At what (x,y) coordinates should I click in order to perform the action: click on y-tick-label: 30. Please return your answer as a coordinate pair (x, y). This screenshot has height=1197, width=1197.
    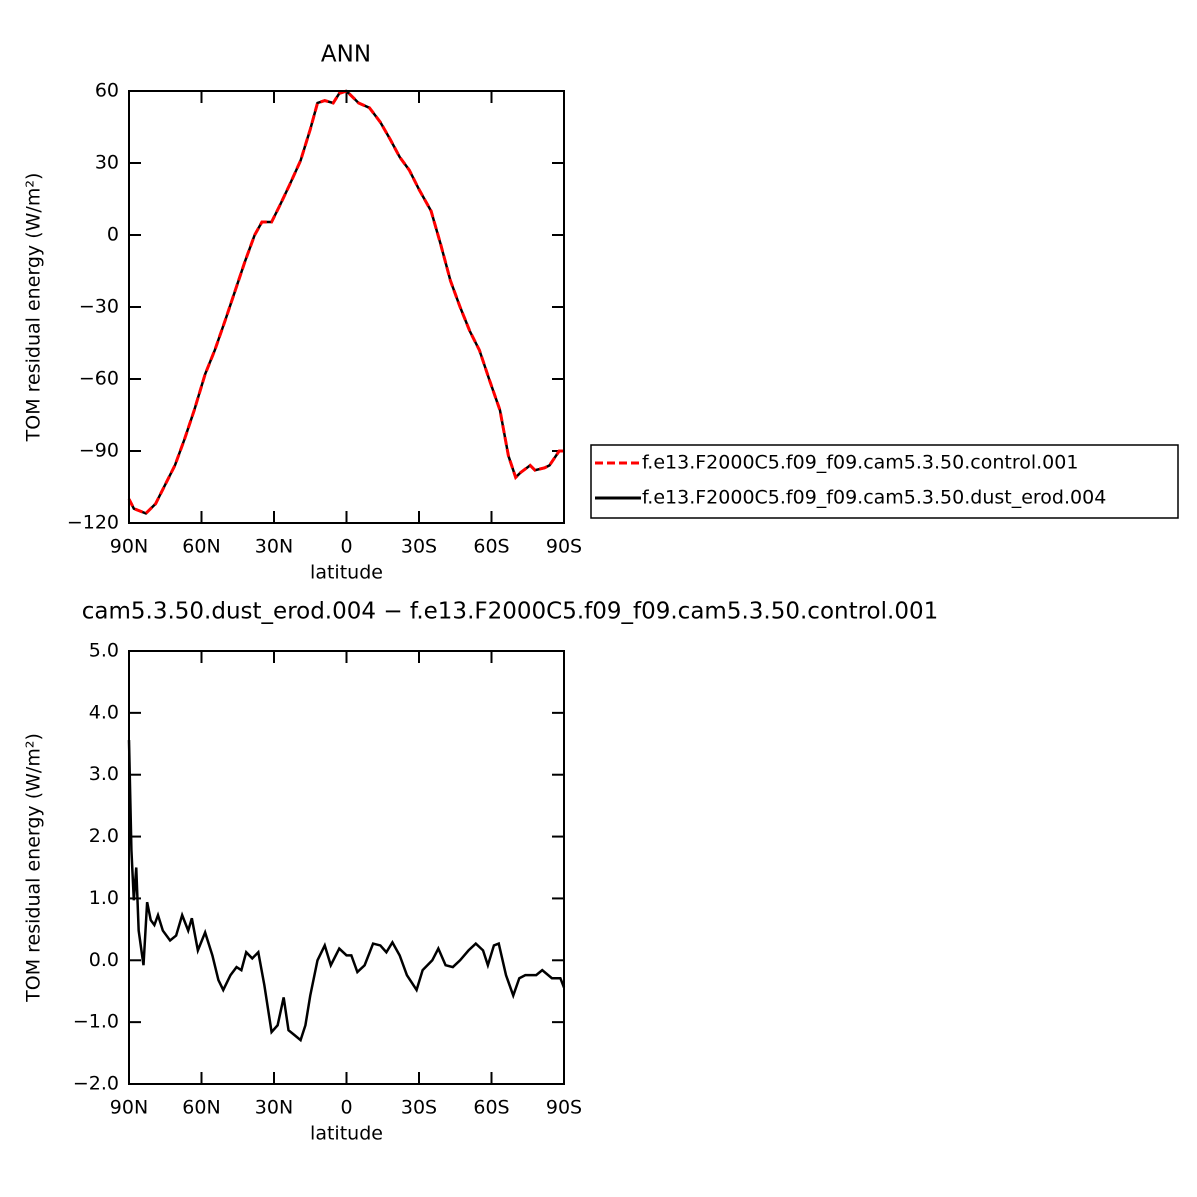
    Looking at the image, I should click on (107, 163).